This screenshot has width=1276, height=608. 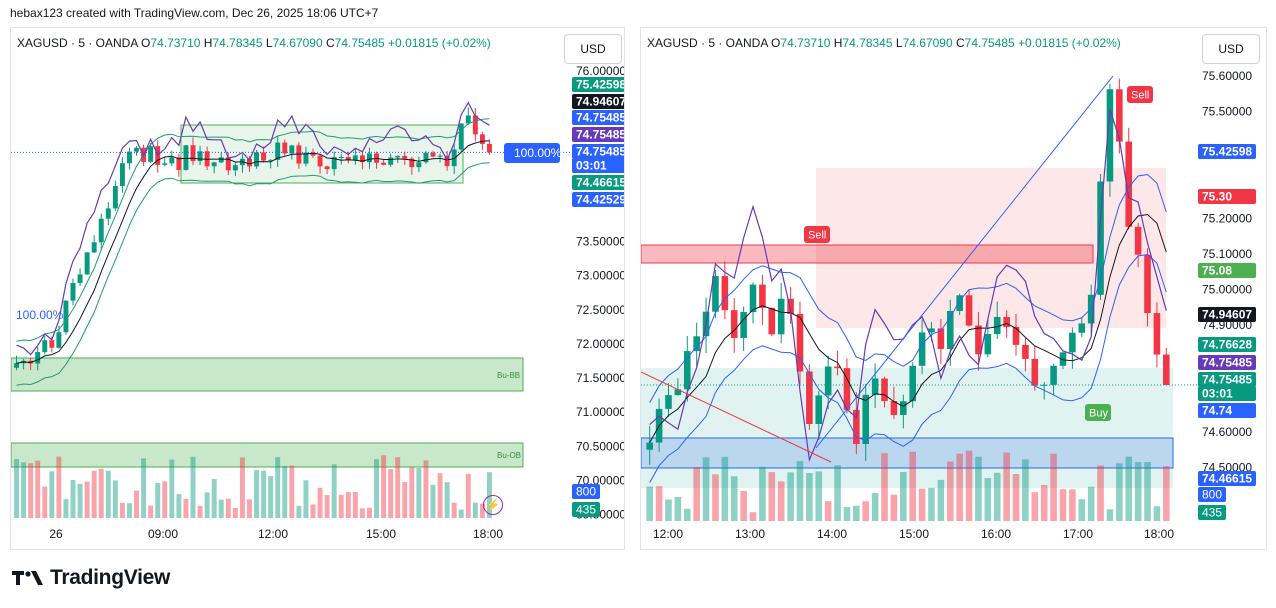 I want to click on zone-label-bu-ob: Bu-OB, so click(x=509, y=455).